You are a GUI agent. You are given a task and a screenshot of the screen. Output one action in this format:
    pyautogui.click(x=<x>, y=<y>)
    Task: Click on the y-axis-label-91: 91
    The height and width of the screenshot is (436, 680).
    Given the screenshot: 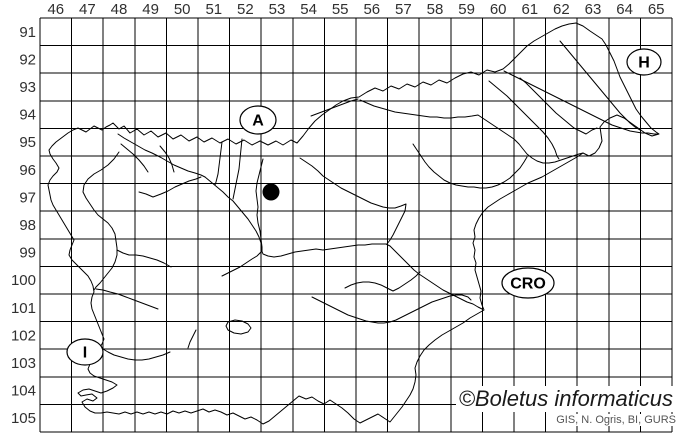 What is the action you would take?
    pyautogui.click(x=27, y=32)
    